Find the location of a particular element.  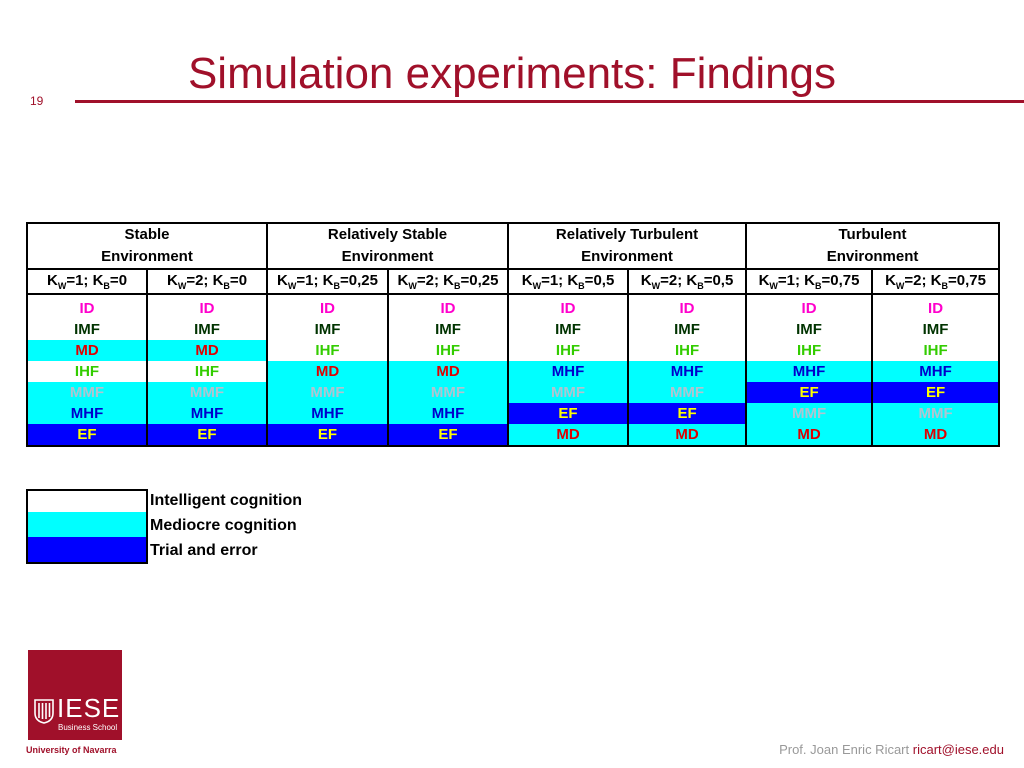

university-name: University of Navarra is located at coordinates (71, 750).